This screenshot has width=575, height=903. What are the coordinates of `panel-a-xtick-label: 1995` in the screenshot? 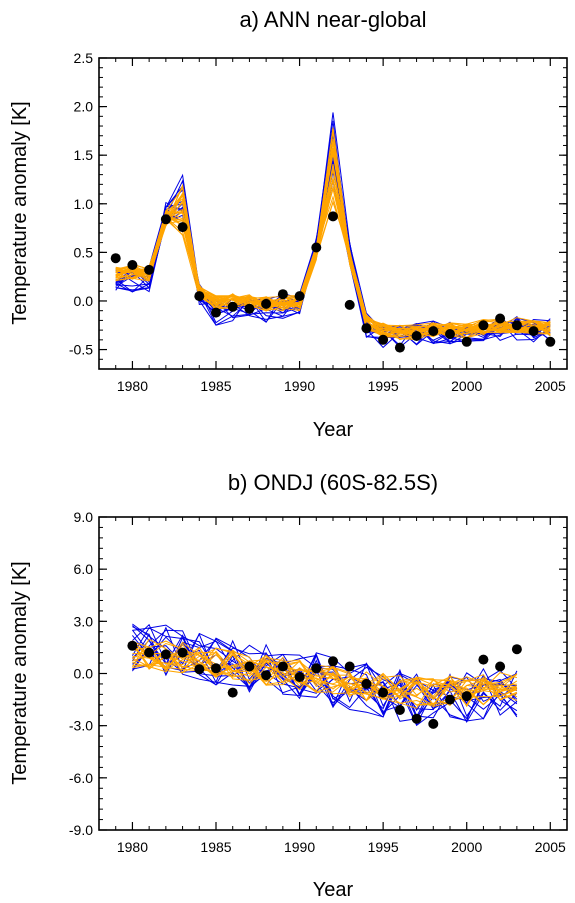 It's located at (383, 386).